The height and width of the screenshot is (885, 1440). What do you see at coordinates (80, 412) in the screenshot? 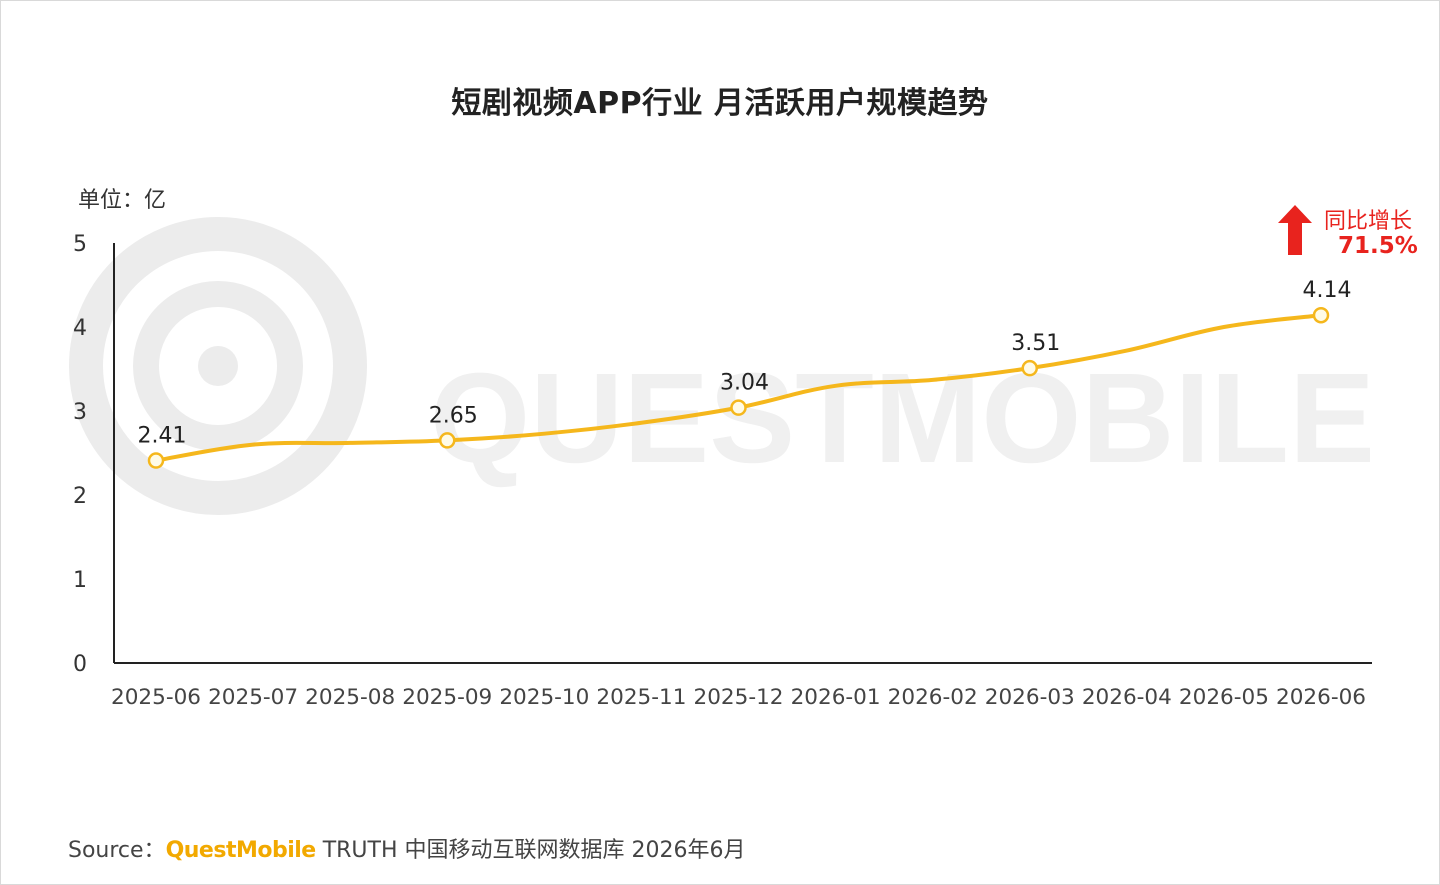
I see `y-tick-label: 3` at bounding box center [80, 412].